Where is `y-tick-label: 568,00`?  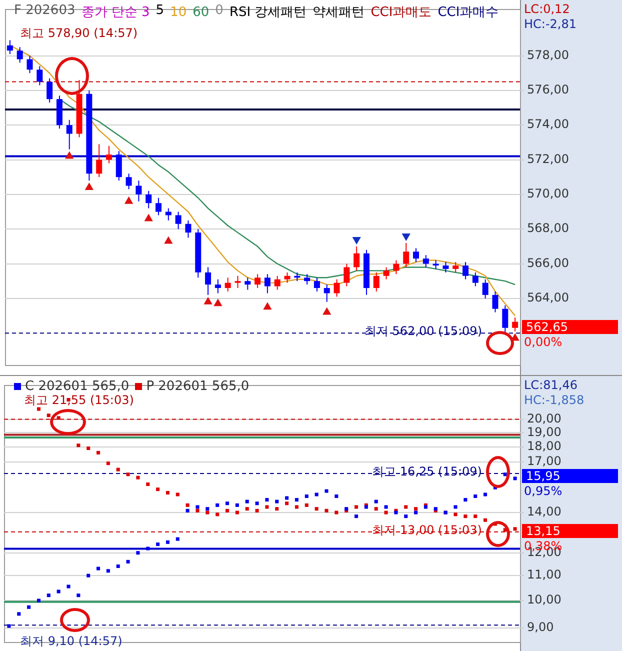 y-tick-label: 568,00 is located at coordinates (548, 228).